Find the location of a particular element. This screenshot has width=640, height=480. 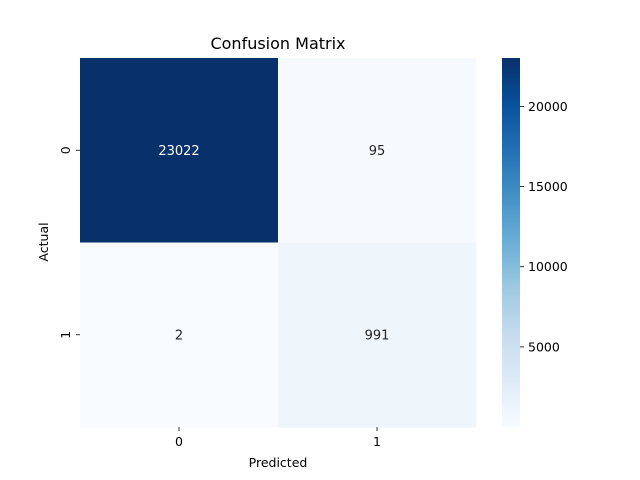

cell-value-label: 95 is located at coordinates (377, 151).